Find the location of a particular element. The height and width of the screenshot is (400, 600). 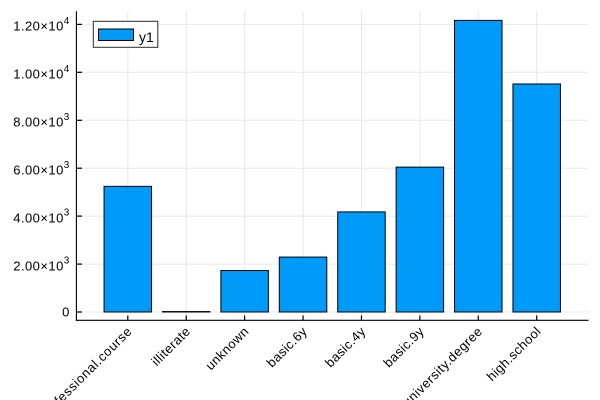

svg-text: 0 is located at coordinates (66, 311).